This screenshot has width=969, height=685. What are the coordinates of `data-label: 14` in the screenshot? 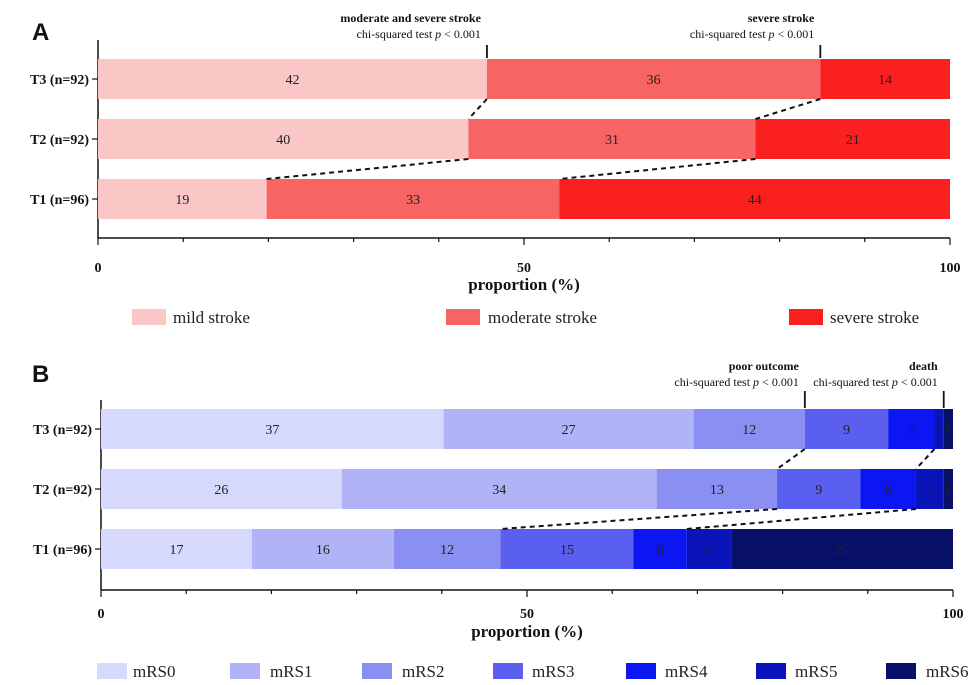 It's located at (885, 80).